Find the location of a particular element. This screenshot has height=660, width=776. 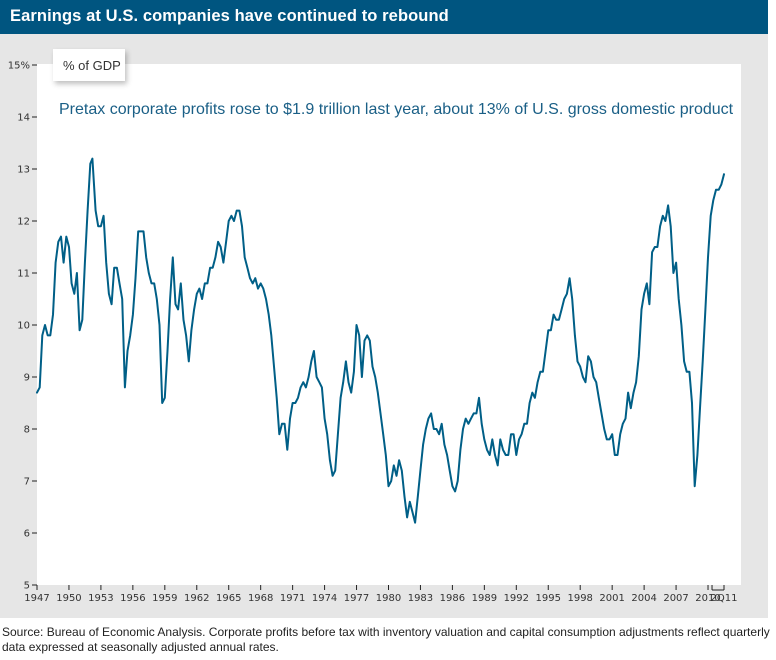

y-tick-label: 11 is located at coordinates (23, 274).